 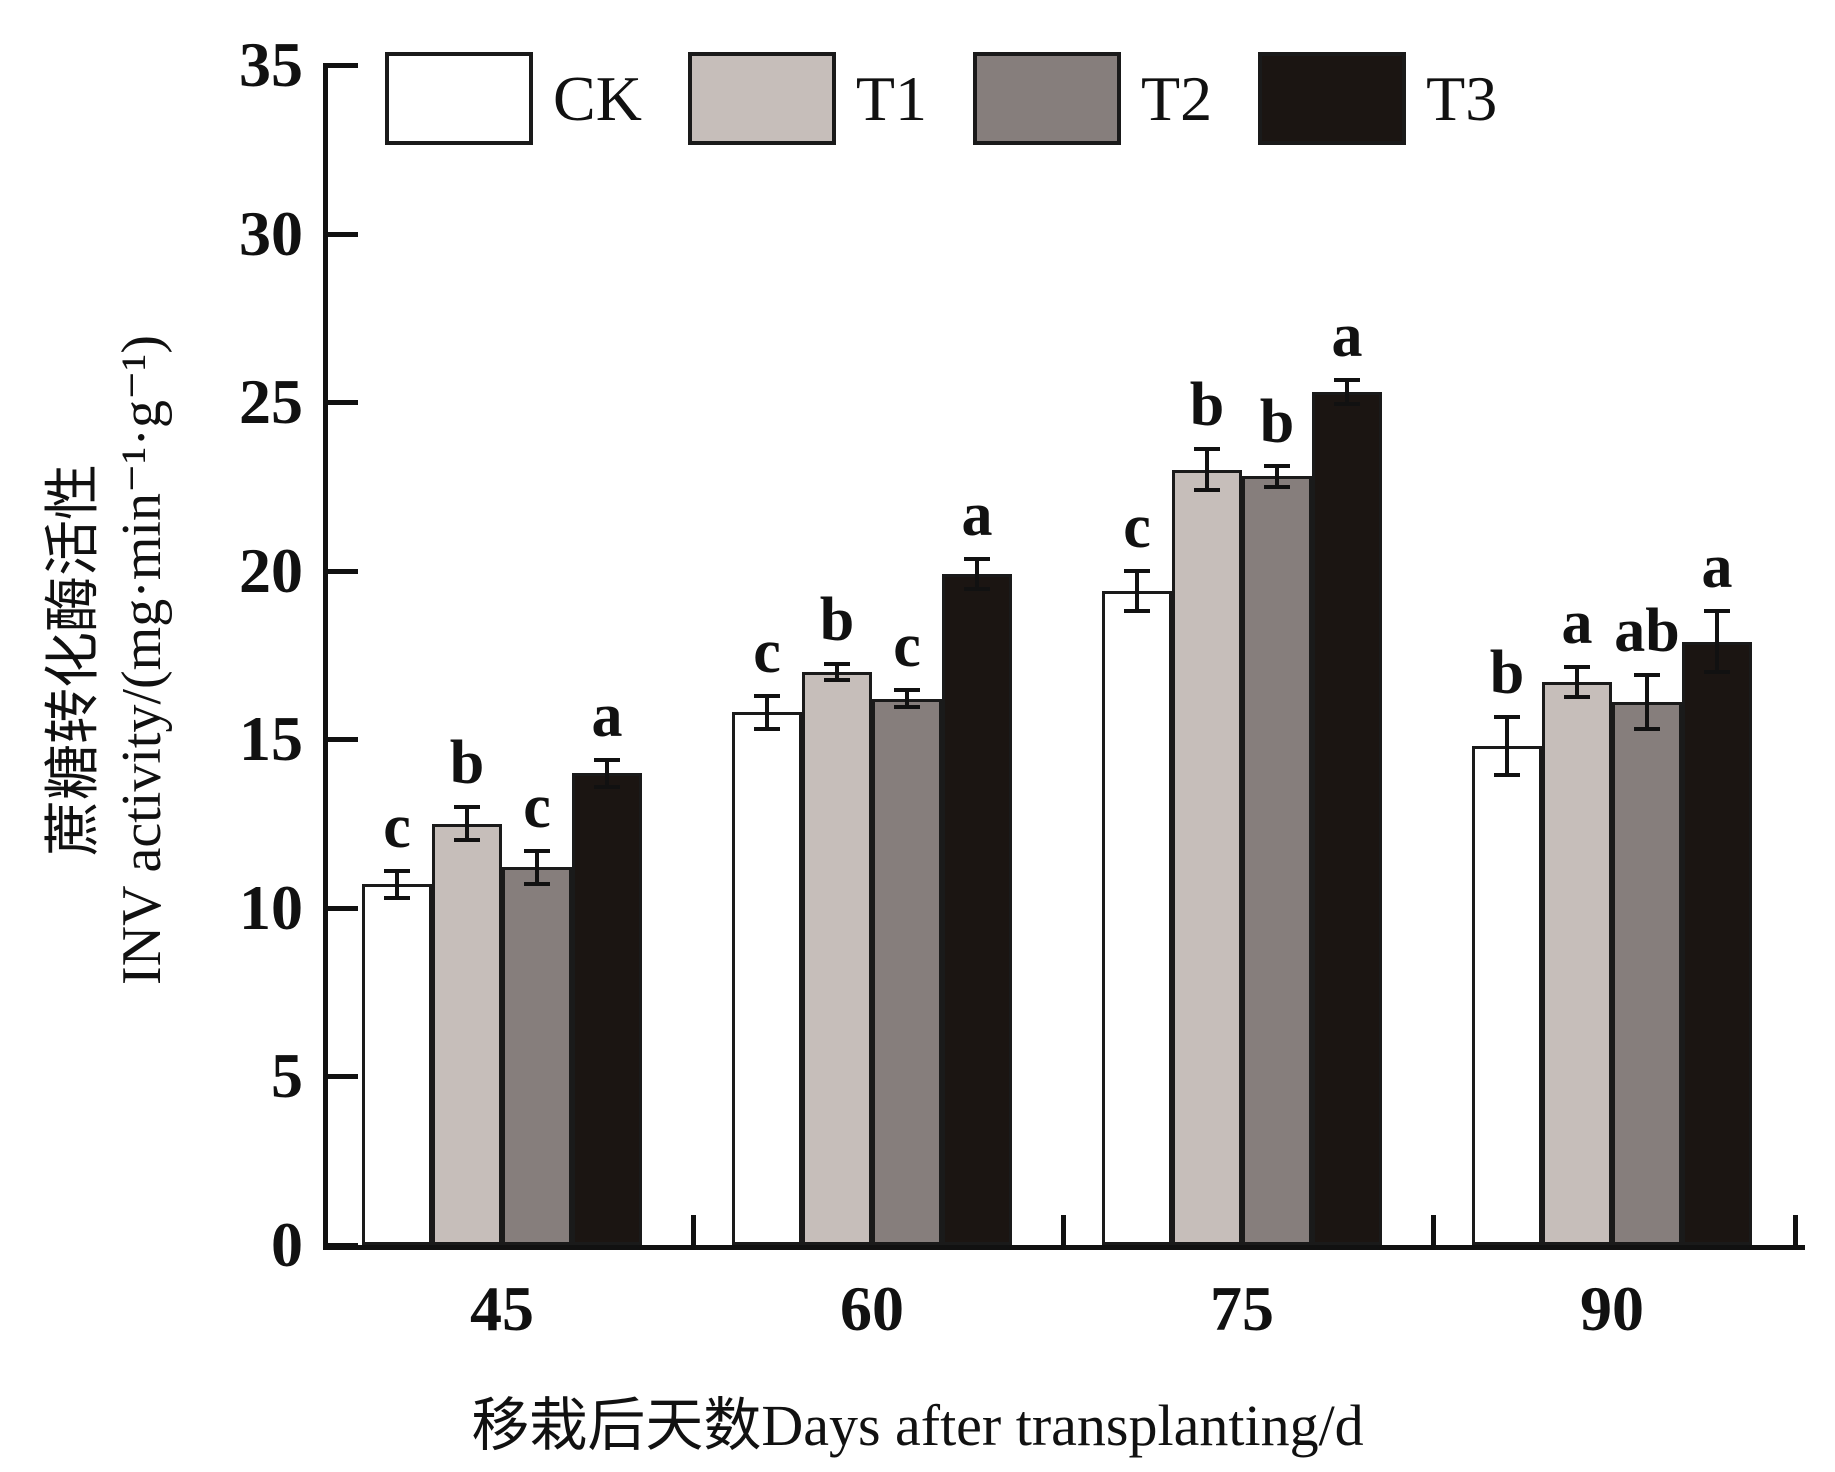 I want to click on y-axis-tick-label: 15, so click(x=271, y=739).